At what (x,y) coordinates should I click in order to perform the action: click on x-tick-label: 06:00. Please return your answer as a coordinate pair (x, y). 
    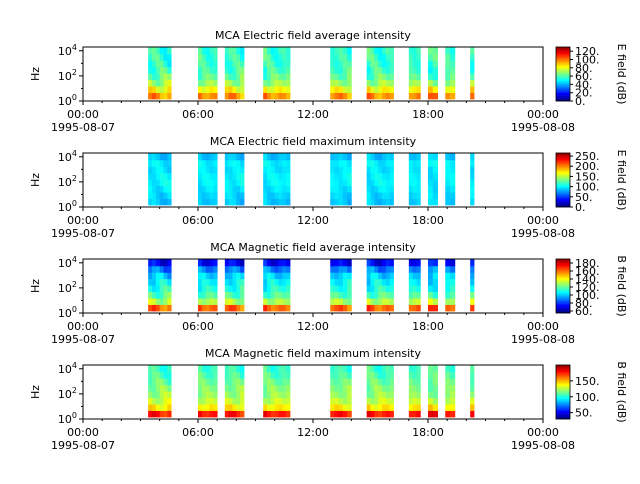
    Looking at the image, I should click on (198, 220).